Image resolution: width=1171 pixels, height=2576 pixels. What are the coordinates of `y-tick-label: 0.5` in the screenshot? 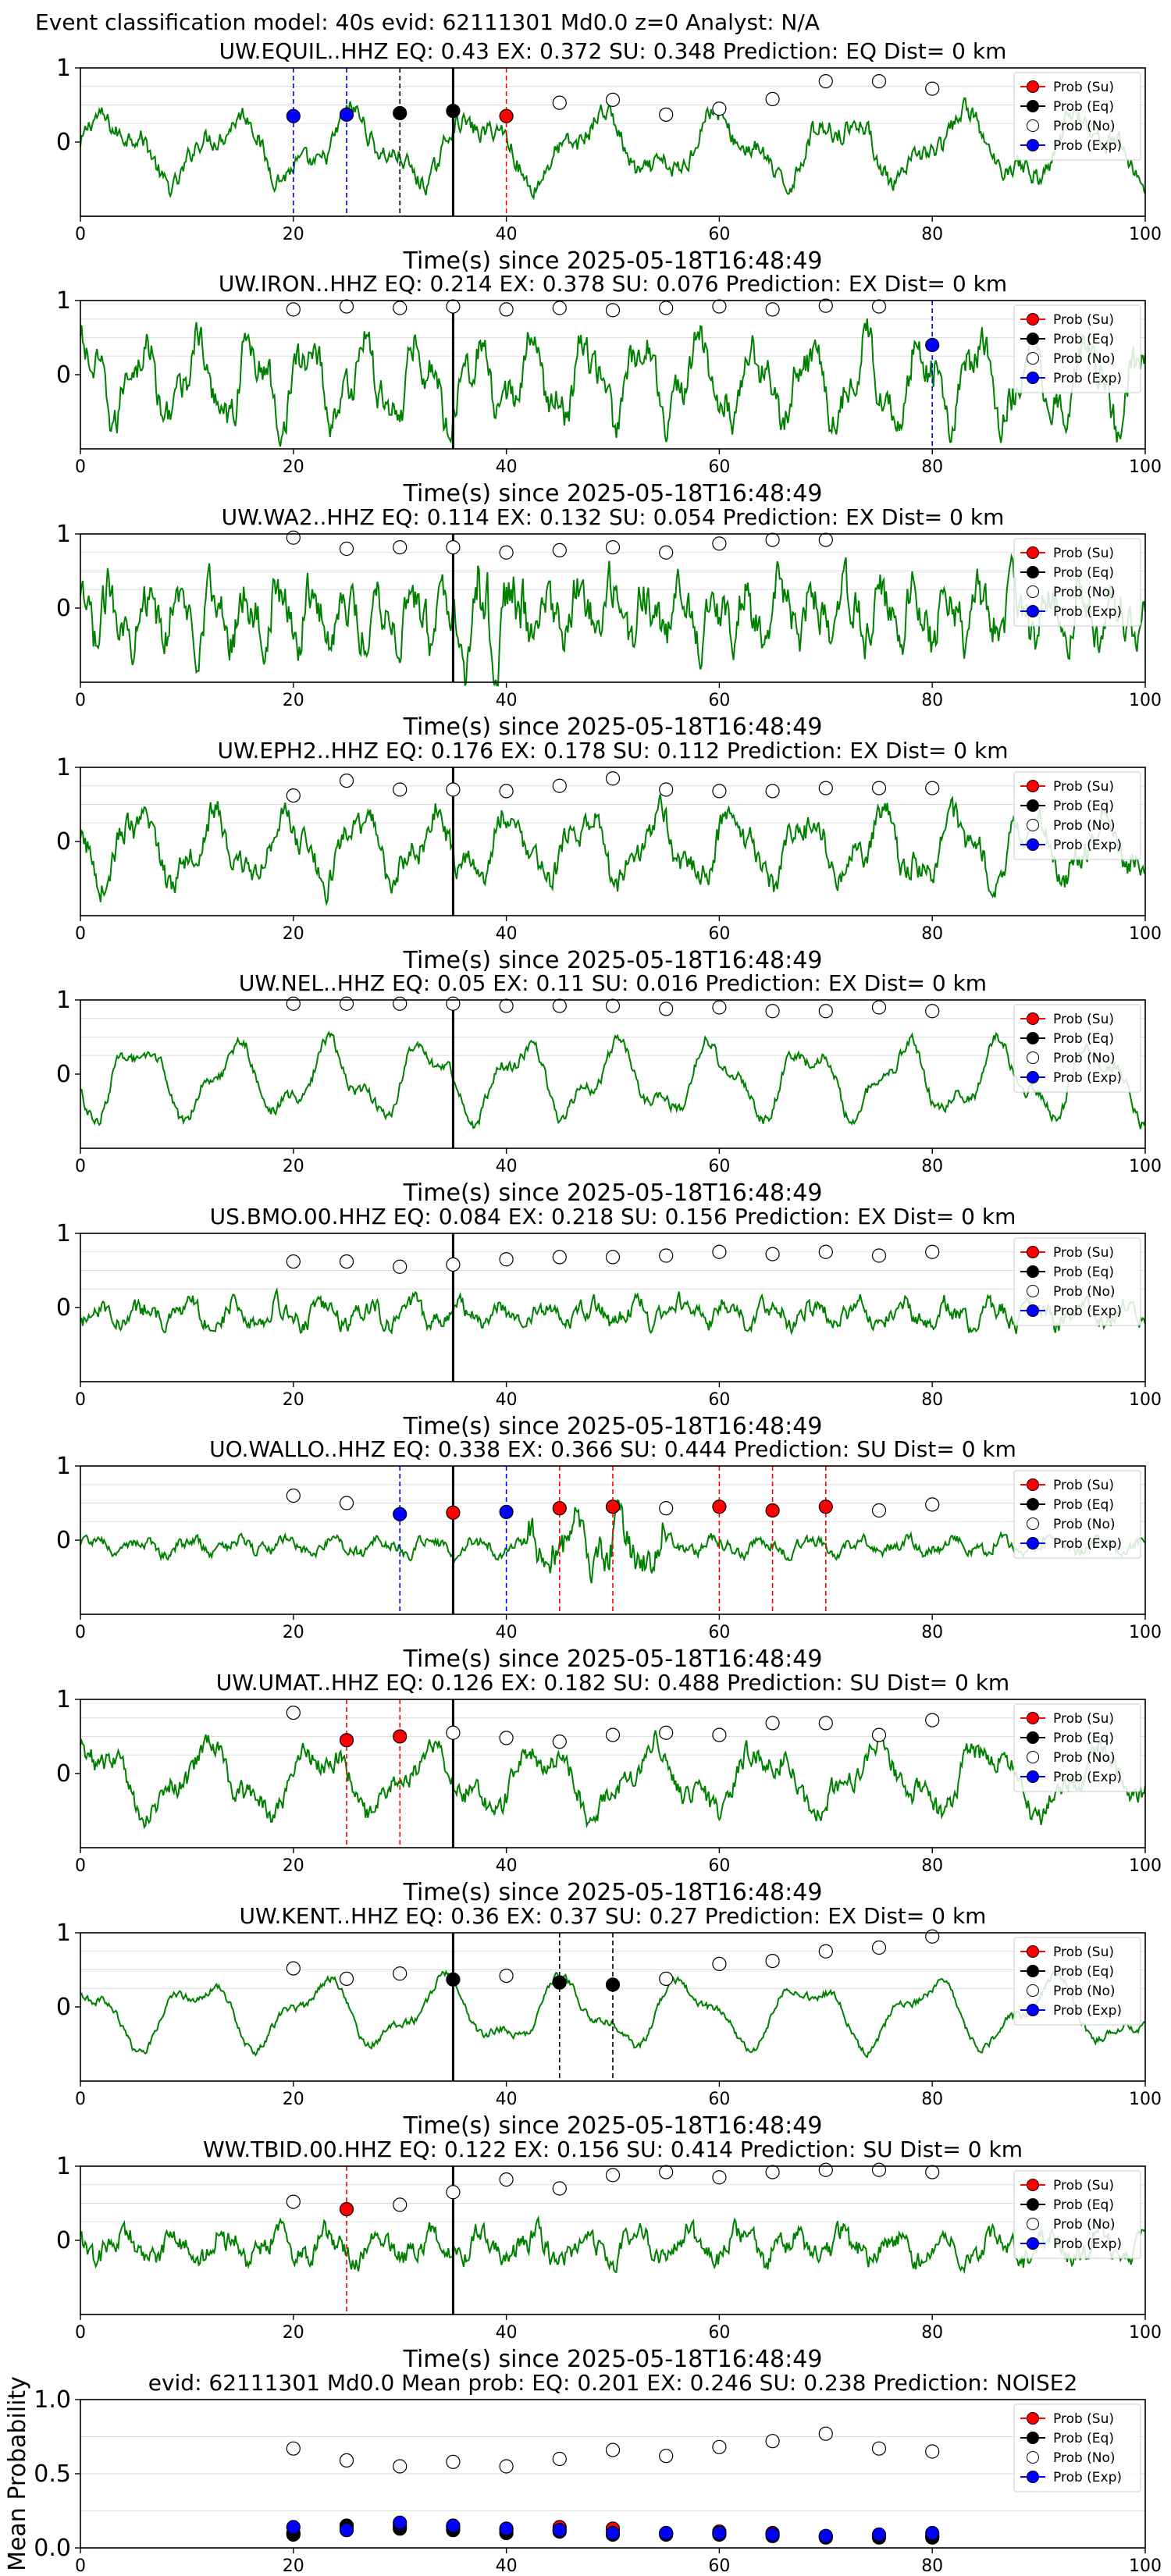 It's located at (52, 2474).